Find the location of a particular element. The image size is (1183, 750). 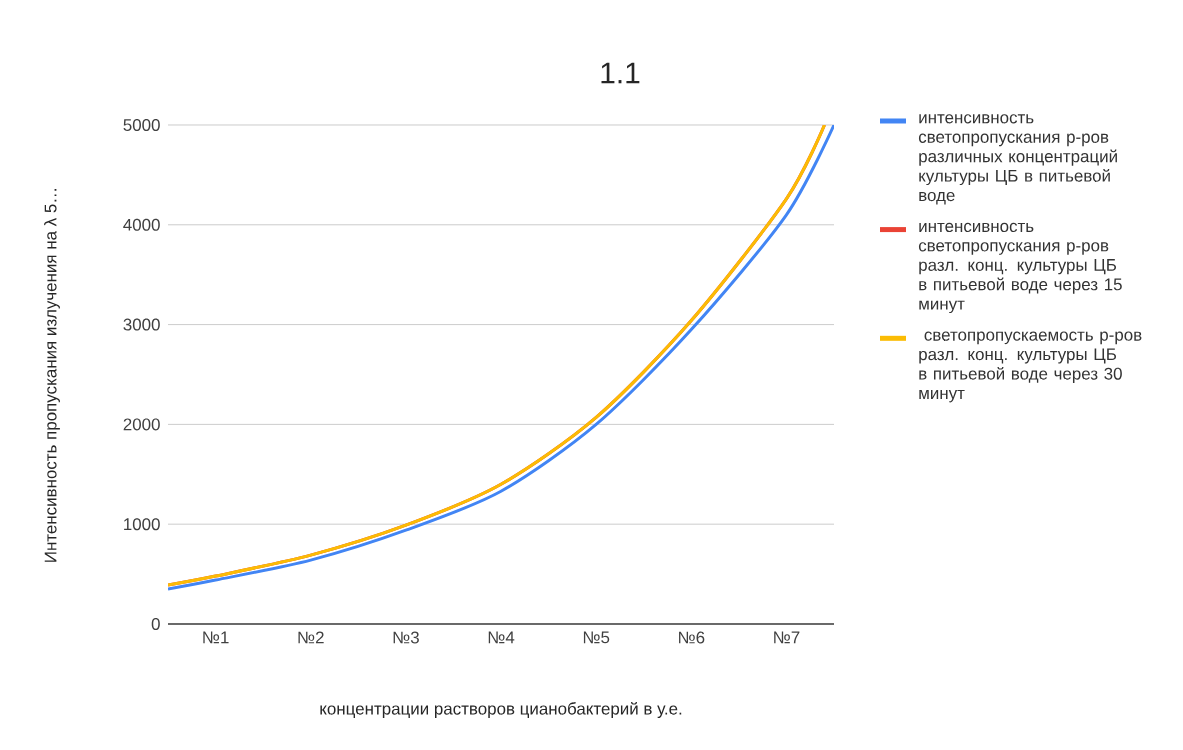

legend-label: светопропускаемость р-ров разл. конц. культуры ЦБ в питьевой воде через 30 минут is located at coordinates (1030, 367).